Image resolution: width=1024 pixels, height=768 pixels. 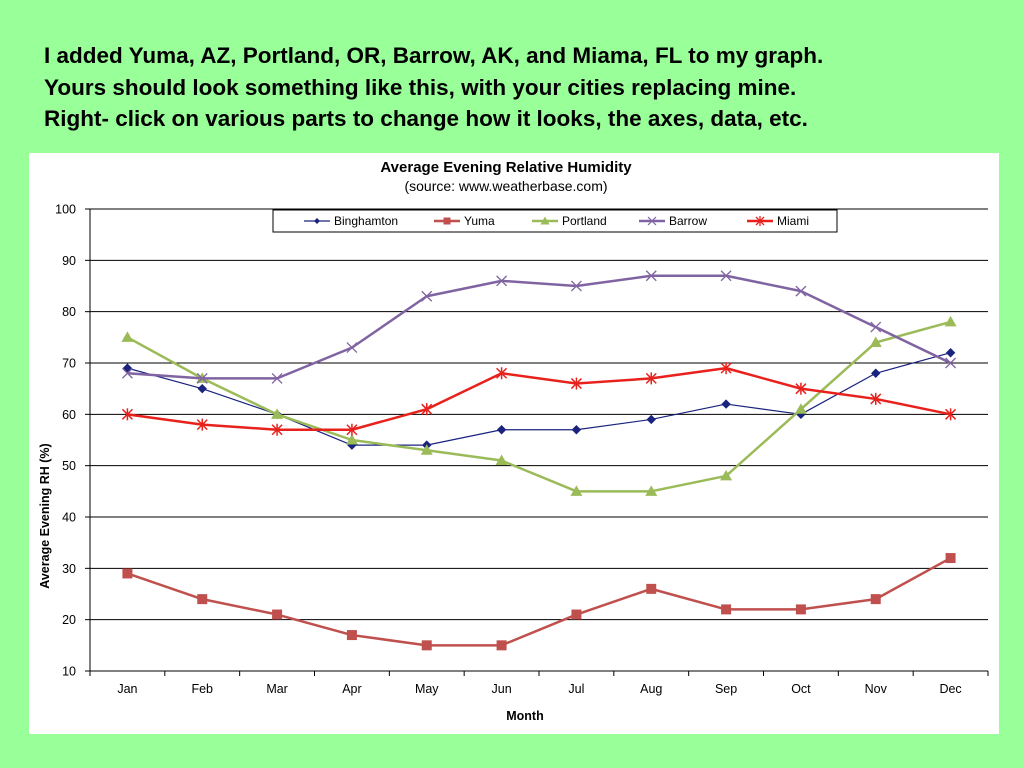 What do you see at coordinates (506, 167) in the screenshot?
I see `chart-title: Average Evening Relative Humidity` at bounding box center [506, 167].